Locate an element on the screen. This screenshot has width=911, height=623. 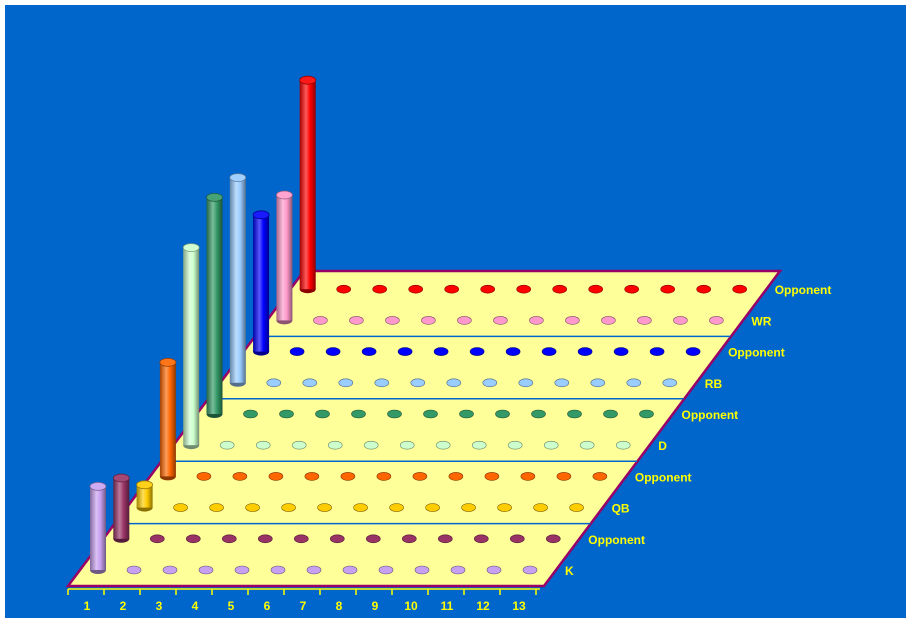
x-tick-label: 10 is located at coordinates (411, 606).